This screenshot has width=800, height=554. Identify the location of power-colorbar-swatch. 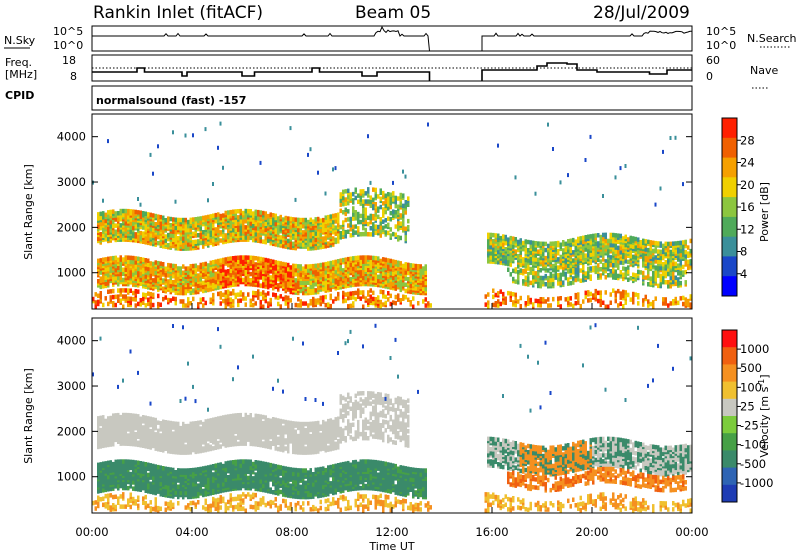
(729, 246).